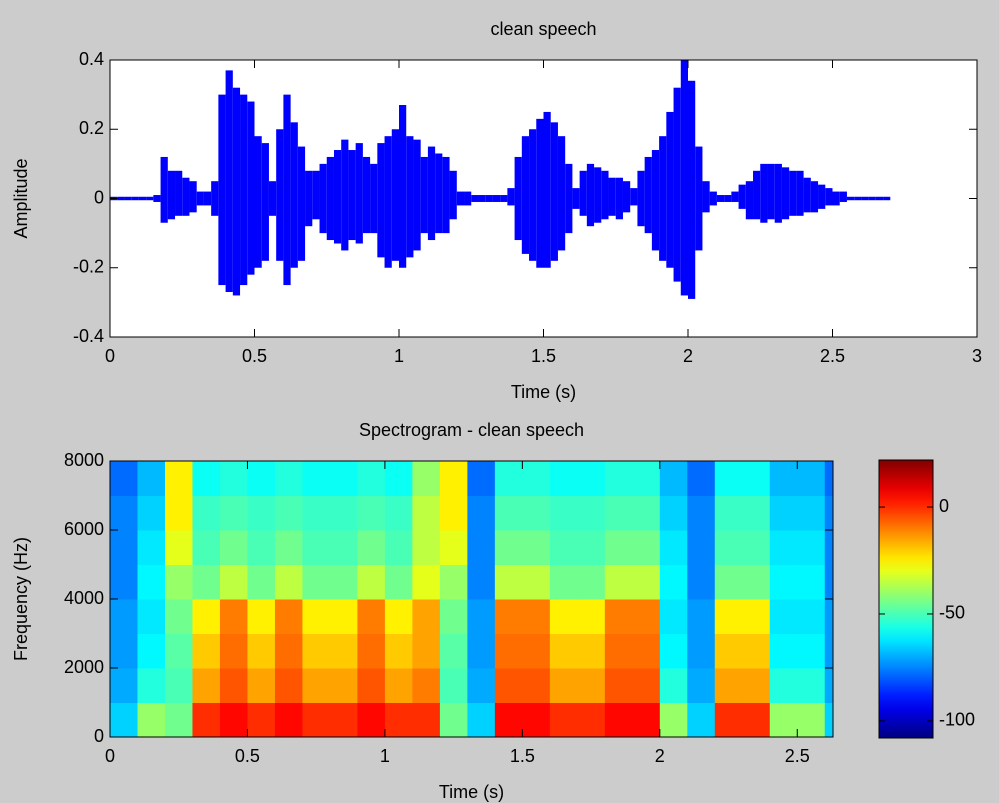 The width and height of the screenshot is (999, 803). Describe the element at coordinates (944, 506) in the screenshot. I see `colorbar-tick-label: 0` at that location.